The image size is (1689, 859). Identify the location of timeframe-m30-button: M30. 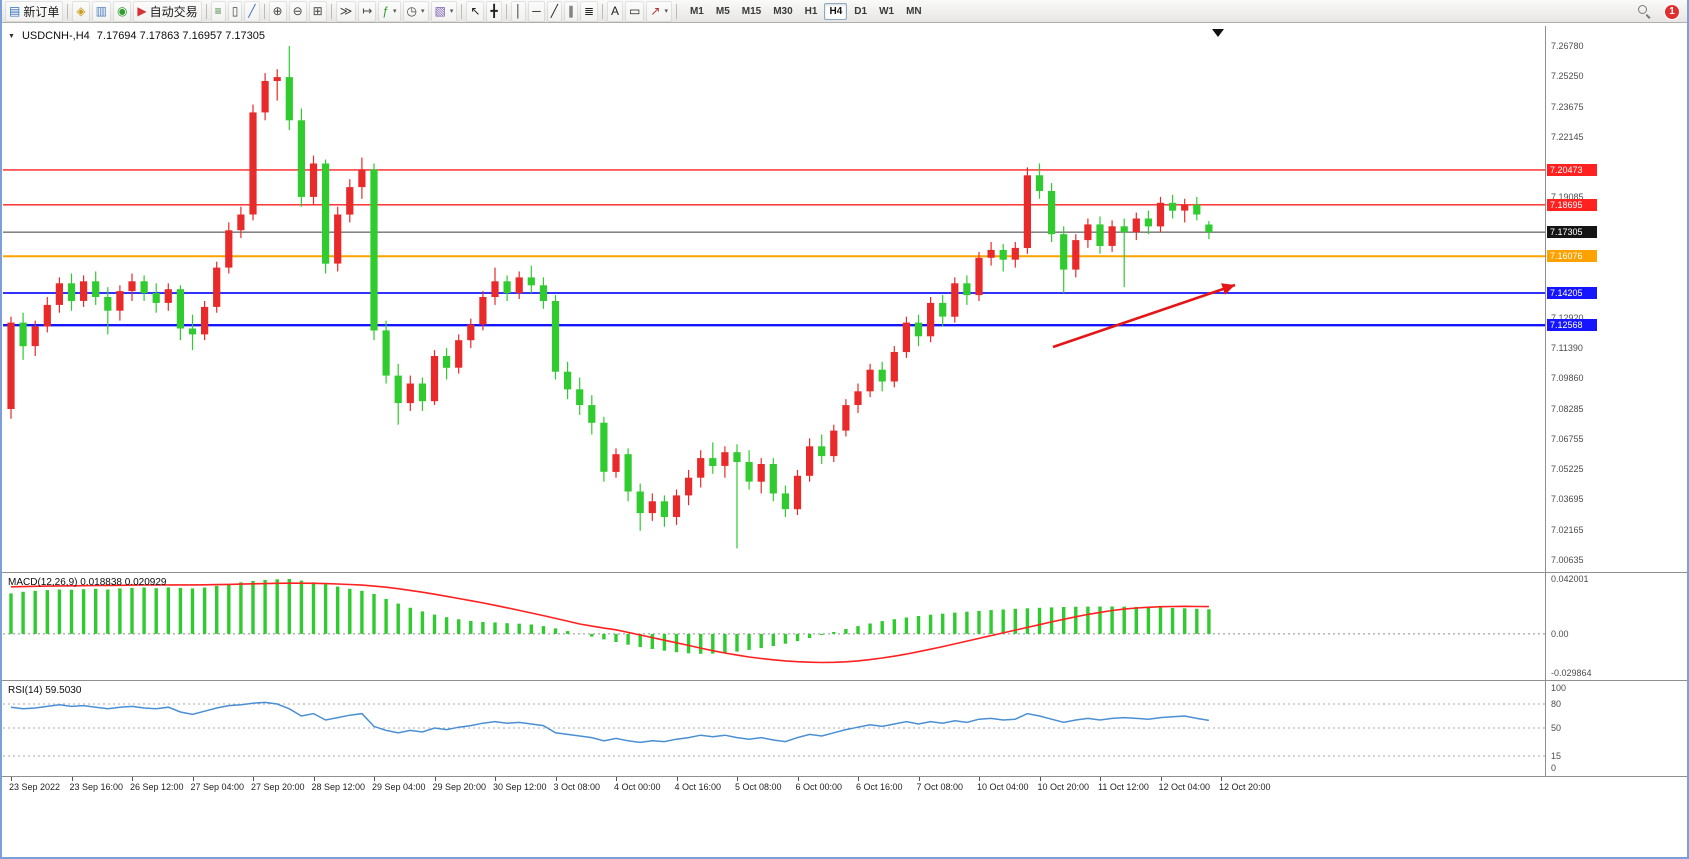
(783, 11).